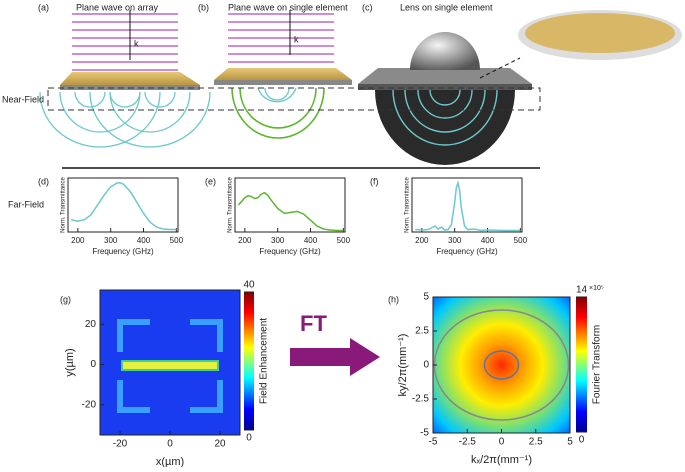  What do you see at coordinates (445, 51) in the screenshot?
I see `lens-dome` at bounding box center [445, 51].